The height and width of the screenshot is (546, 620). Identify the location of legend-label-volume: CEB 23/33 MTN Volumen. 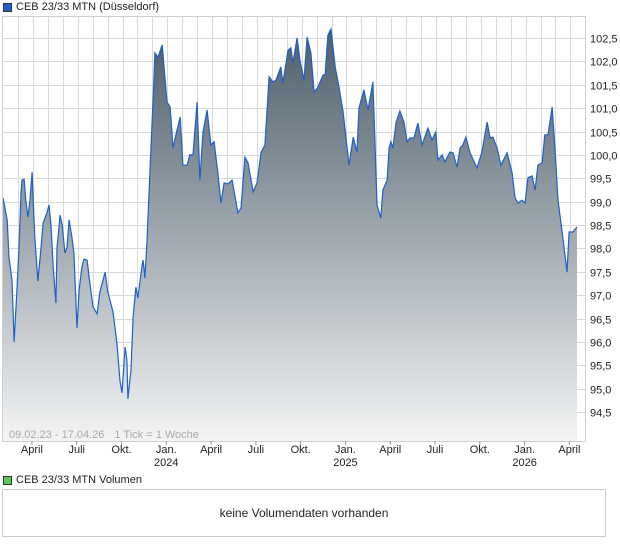
(79, 480).